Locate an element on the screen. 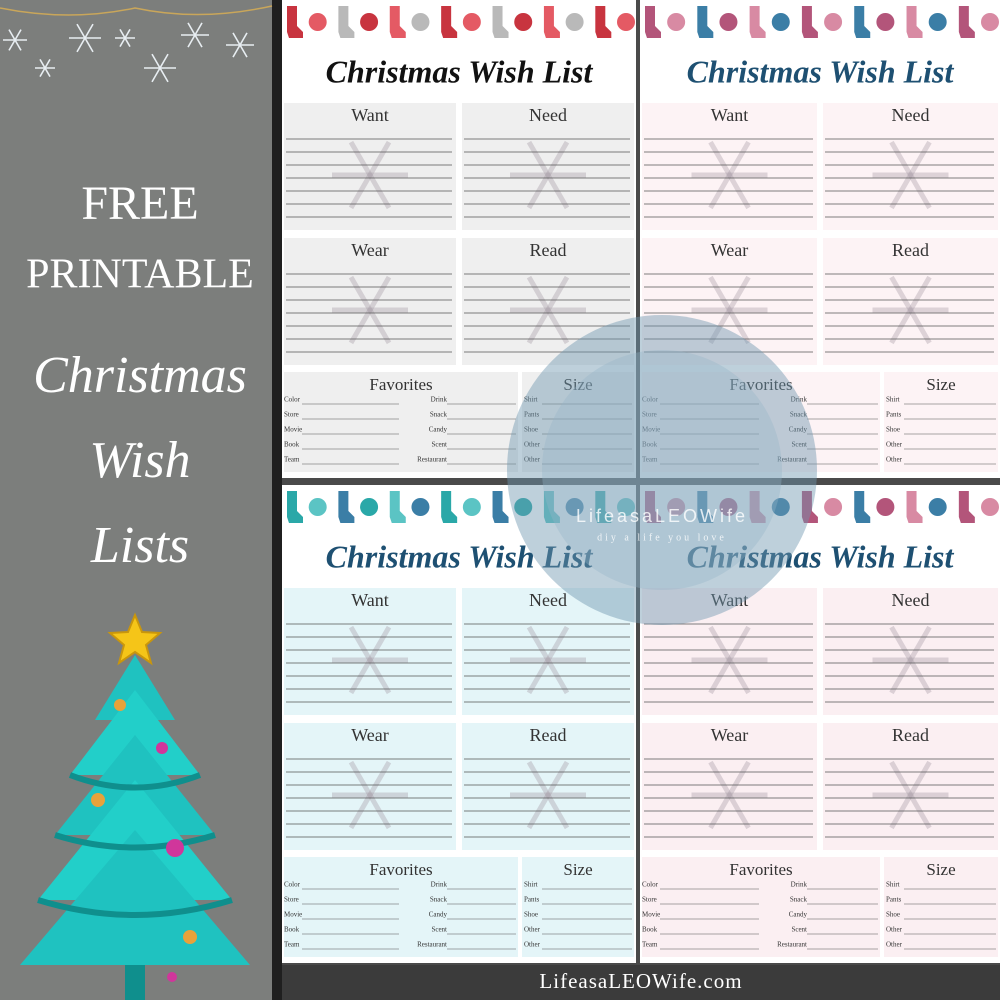  watermark-tagline: diy a life you love is located at coordinates (662, 537).